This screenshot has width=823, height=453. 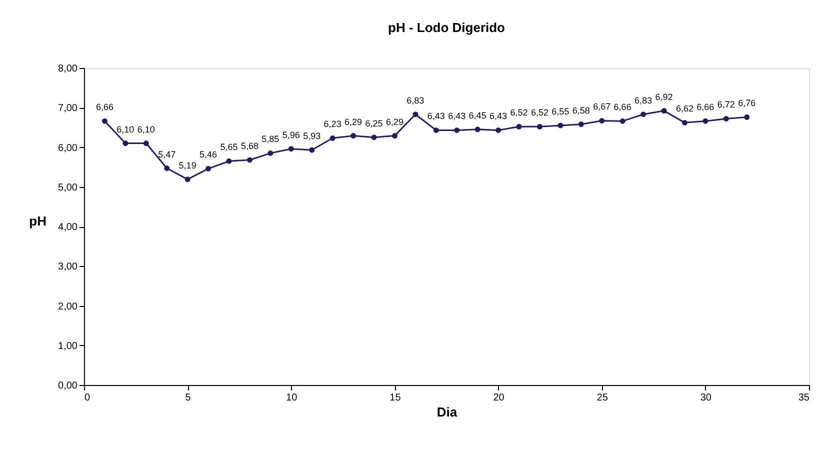 What do you see at coordinates (271, 139) in the screenshot?
I see `data-label: 5,85` at bounding box center [271, 139].